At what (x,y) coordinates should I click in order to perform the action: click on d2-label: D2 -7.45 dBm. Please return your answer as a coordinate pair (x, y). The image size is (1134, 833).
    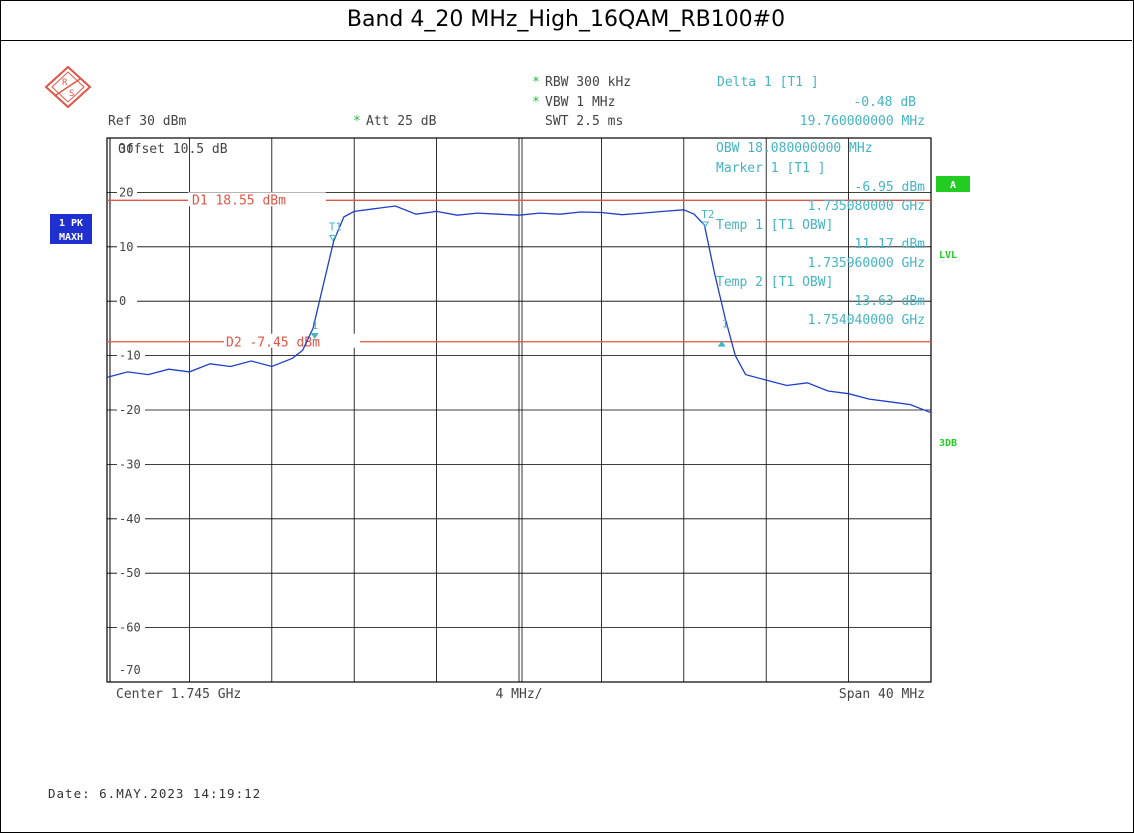
    Looking at the image, I should click on (273, 343).